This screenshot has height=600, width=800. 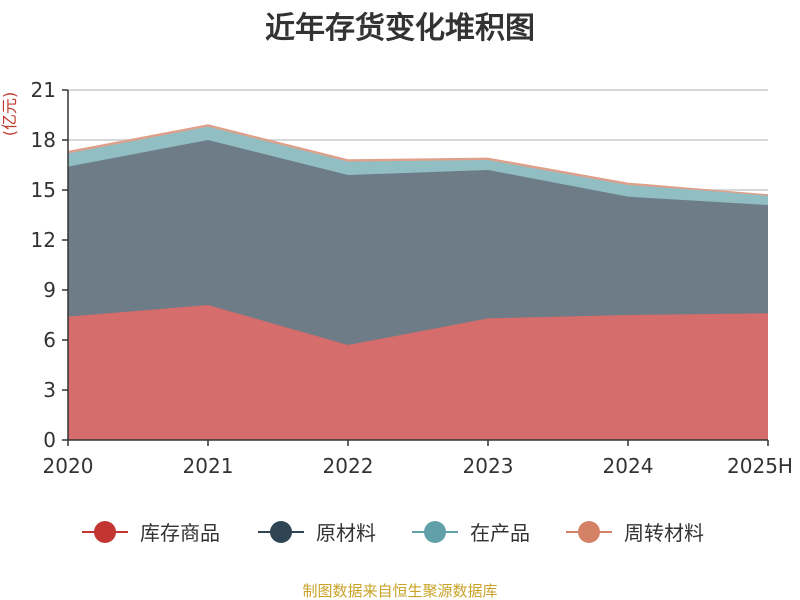 What do you see at coordinates (49, 440) in the screenshot?
I see `y-tick-label: 0` at bounding box center [49, 440].